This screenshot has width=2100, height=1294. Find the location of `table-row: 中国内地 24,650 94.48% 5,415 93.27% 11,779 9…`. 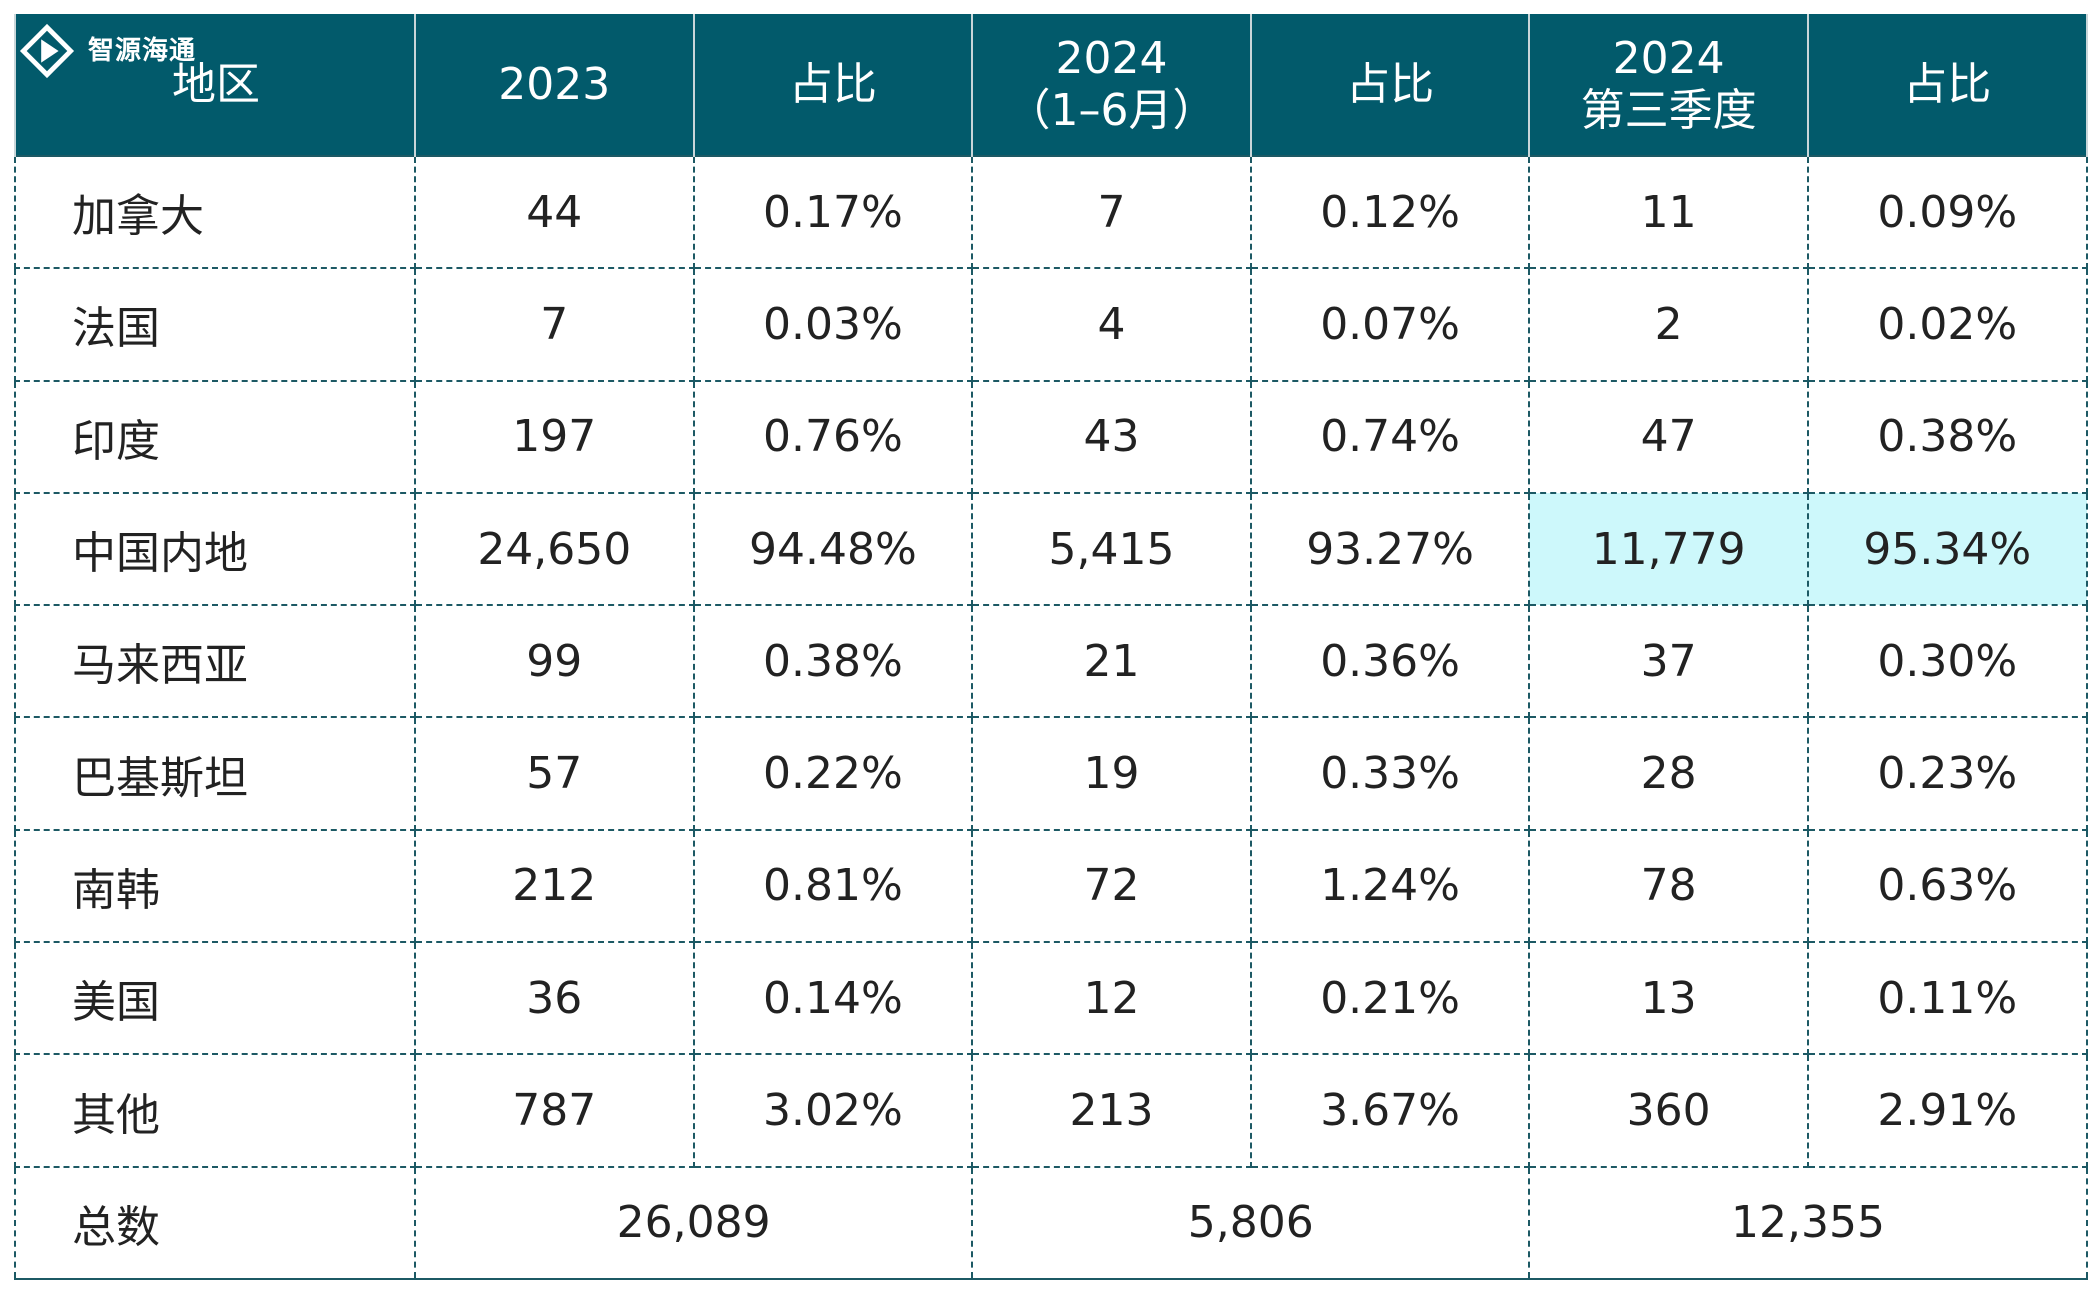

table-row: 中国内地 24,650 94.48% 5,415 93.27% 11,779 9… is located at coordinates (1051, 549).